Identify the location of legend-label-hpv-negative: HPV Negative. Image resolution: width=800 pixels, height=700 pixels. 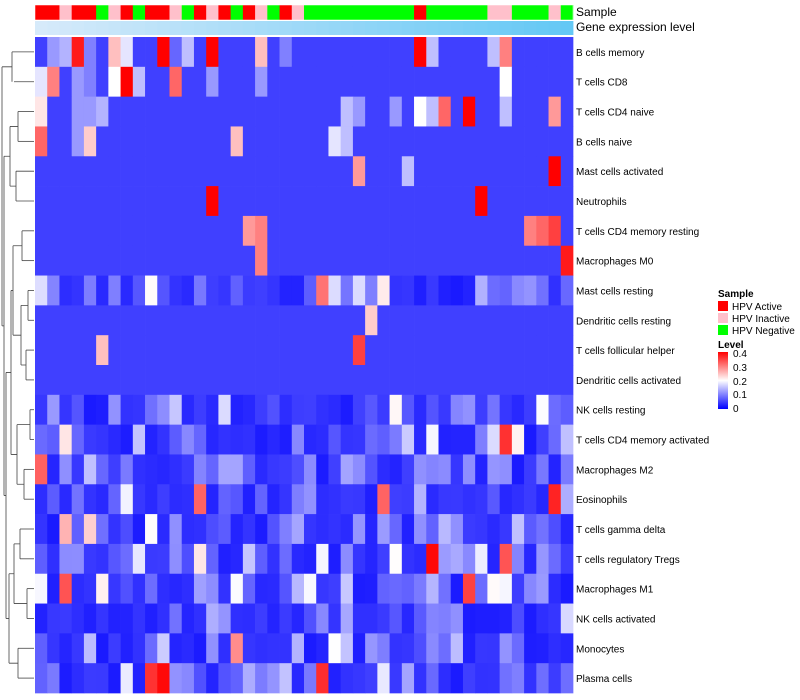
(763, 331).